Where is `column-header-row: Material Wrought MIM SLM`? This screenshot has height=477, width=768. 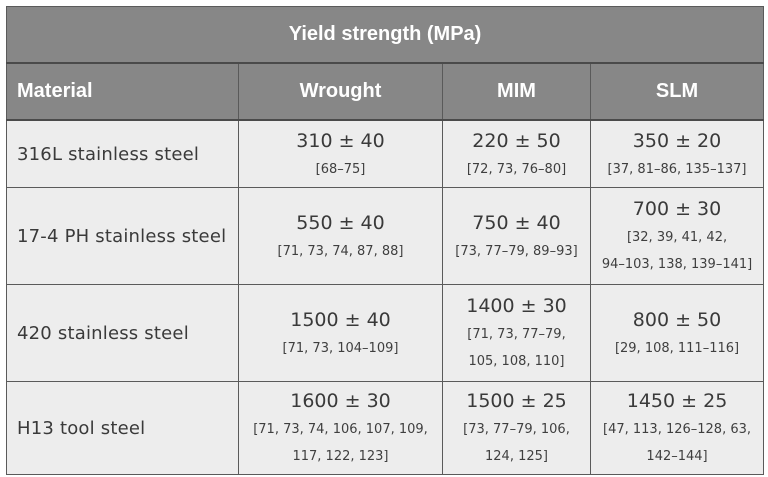
column-header-row: Material Wrought MIM SLM is located at coordinates (385, 91).